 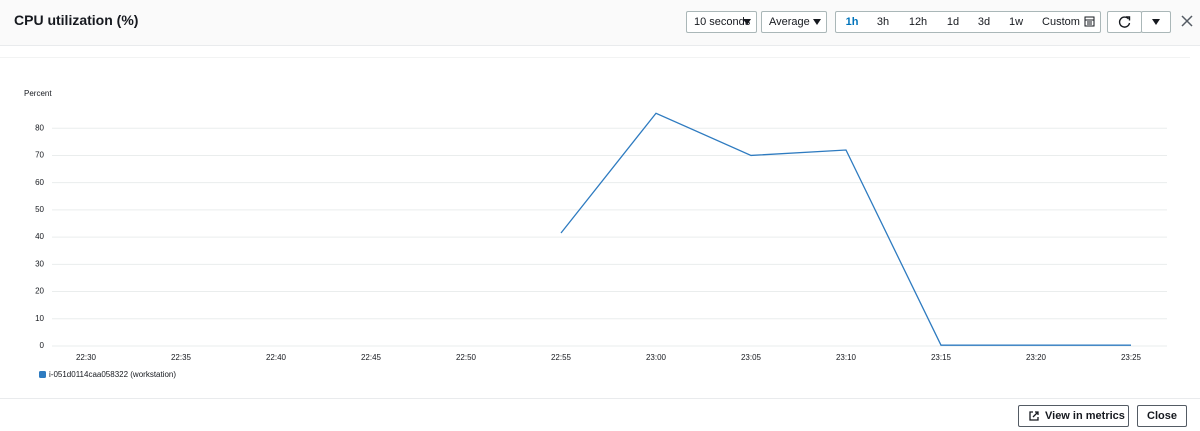 I want to click on x-tick-label: 22:40, so click(x=276, y=357).